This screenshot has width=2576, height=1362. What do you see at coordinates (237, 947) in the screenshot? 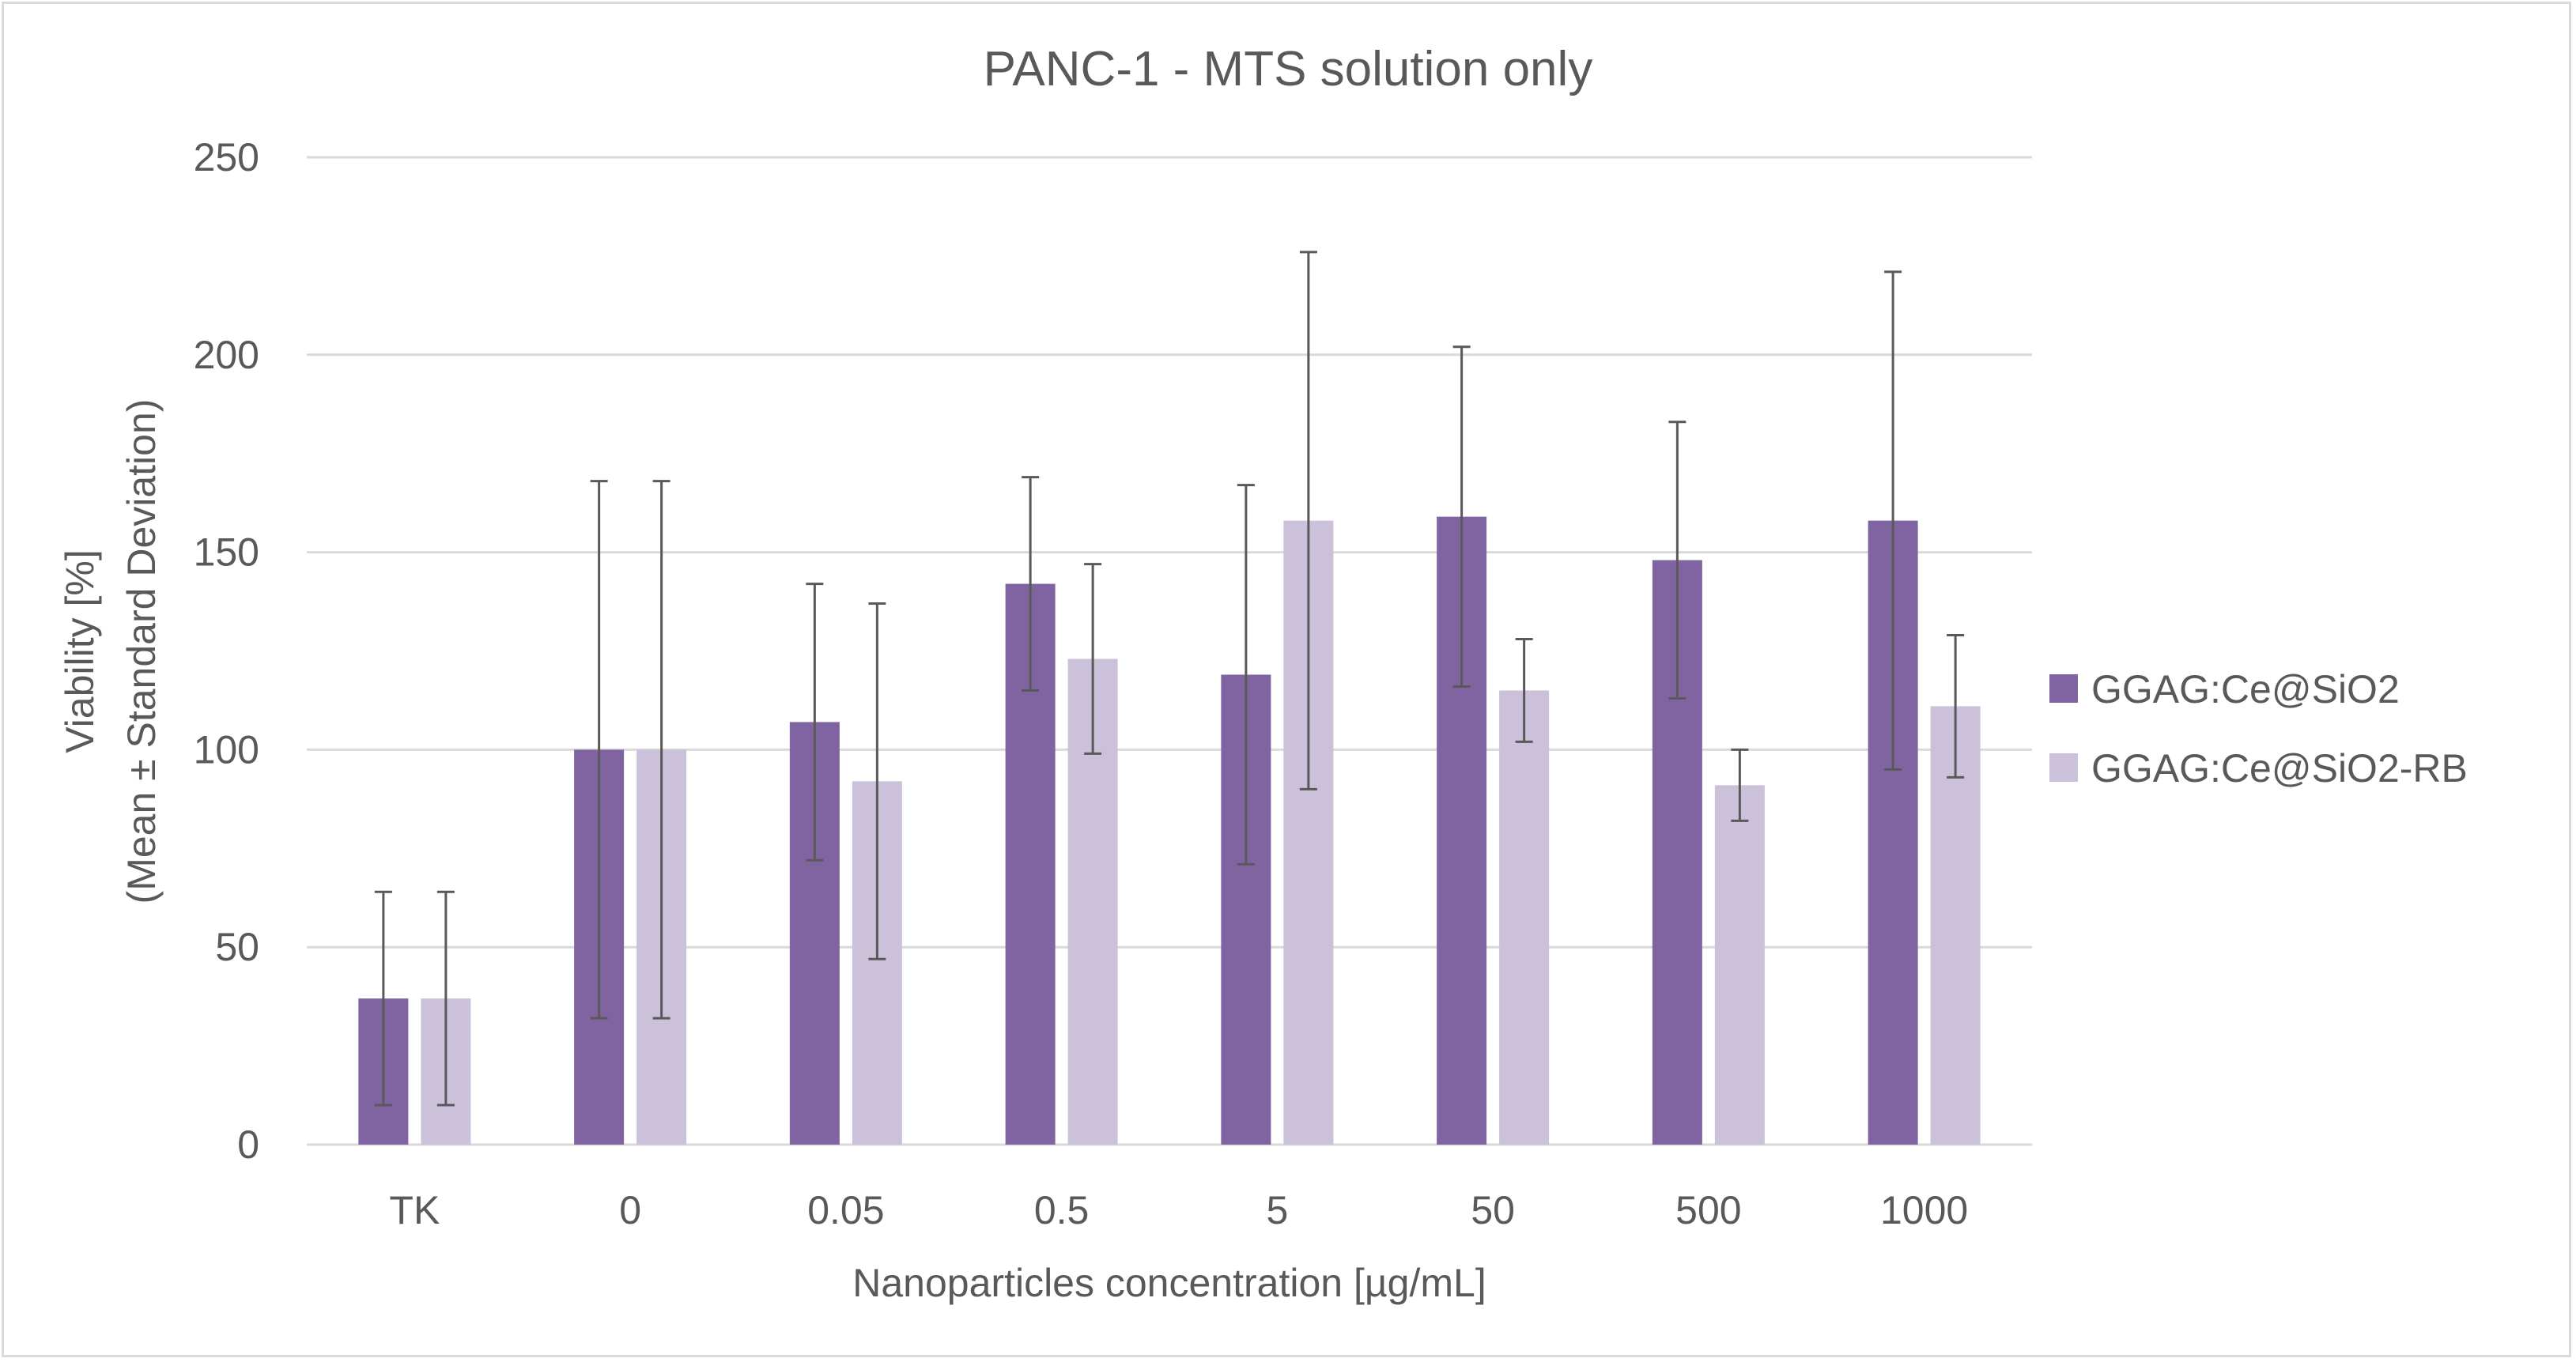
I see `y-tick-label: 50` at bounding box center [237, 947].